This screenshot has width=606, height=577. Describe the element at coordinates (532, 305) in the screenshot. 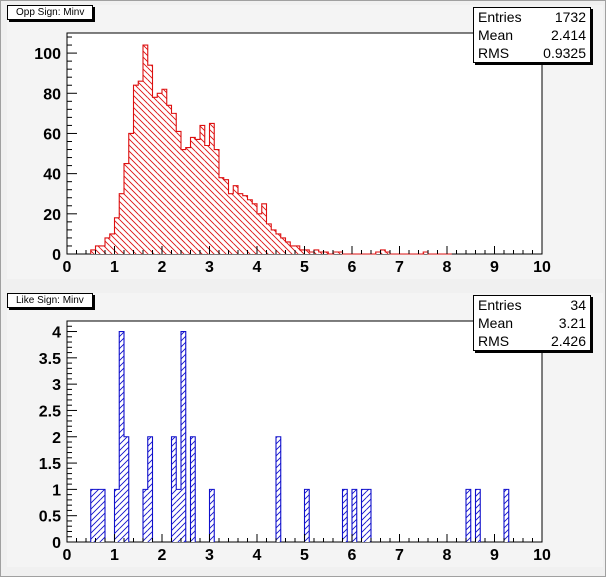

I see `stats-entries: Entries 34` at that location.